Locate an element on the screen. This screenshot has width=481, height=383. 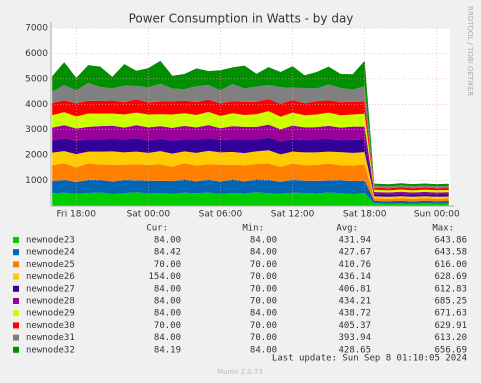
footer: Munin 2.0.73 is located at coordinates (240, 372).